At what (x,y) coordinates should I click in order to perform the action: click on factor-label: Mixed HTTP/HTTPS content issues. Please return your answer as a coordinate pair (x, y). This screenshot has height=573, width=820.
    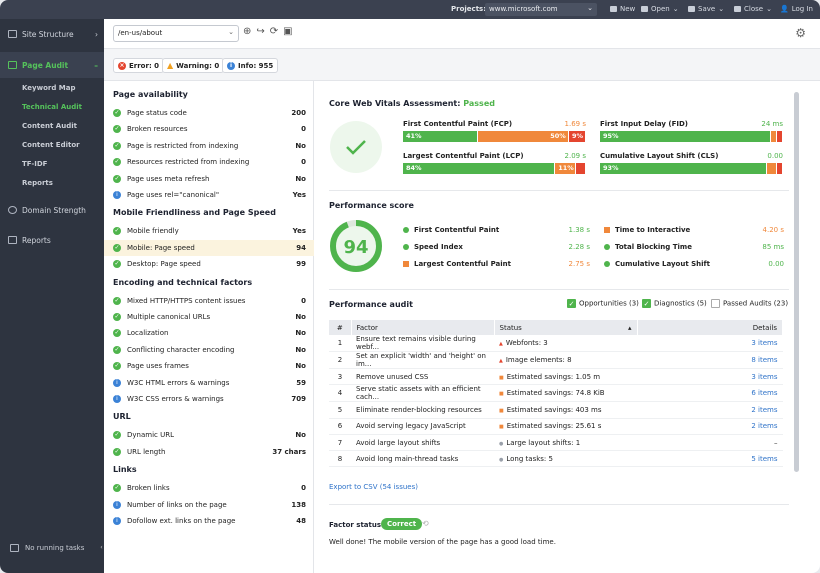
    Looking at the image, I should click on (186, 300).